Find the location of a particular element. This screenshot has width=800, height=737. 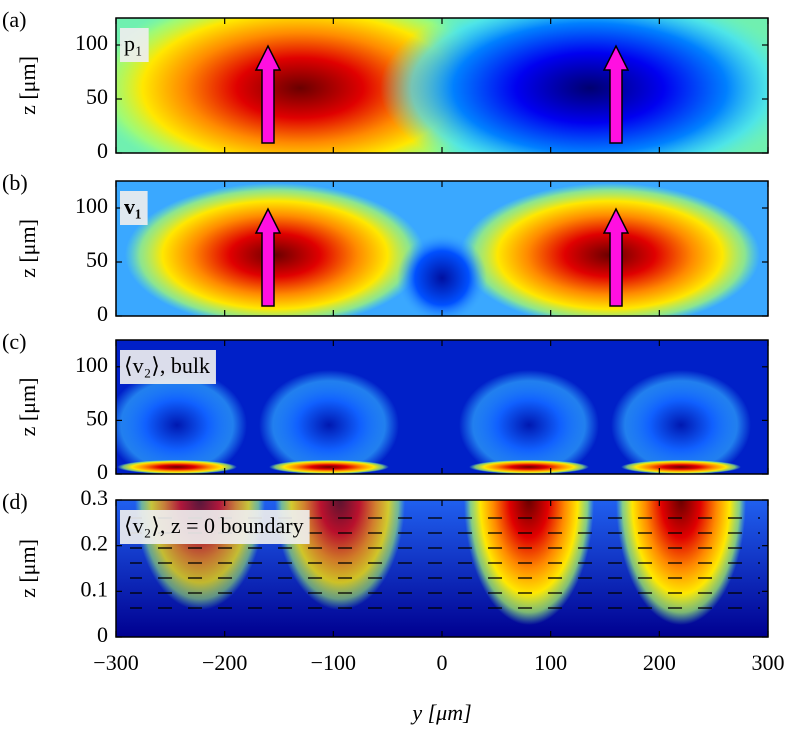

x-axis-label: y [μm] is located at coordinates (440, 712).